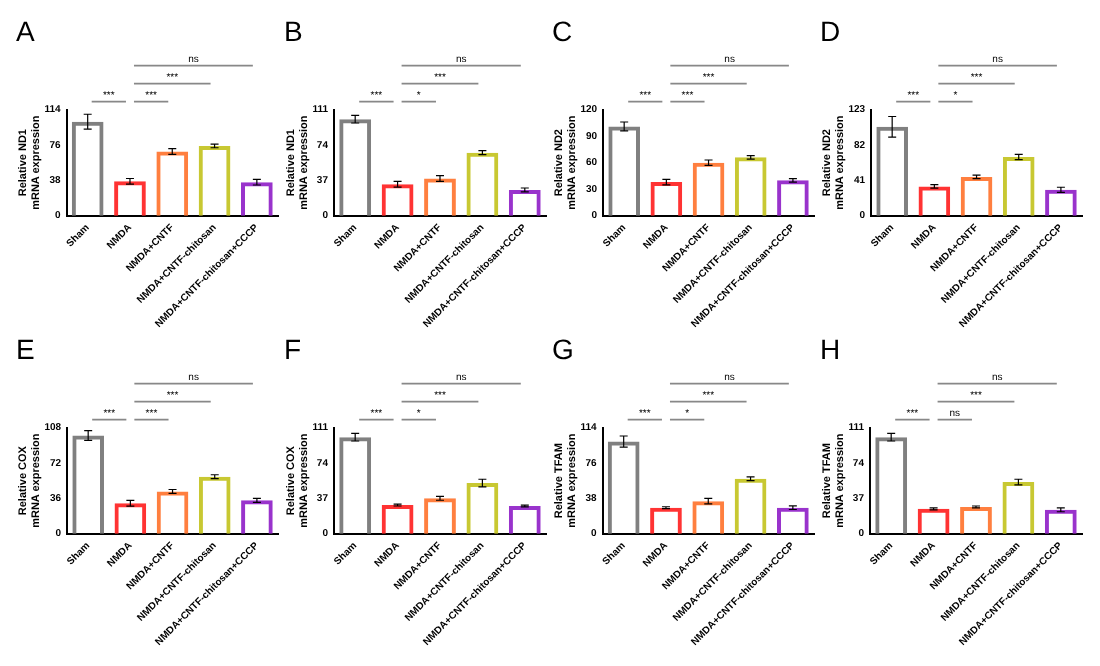 The image size is (1100, 666). What do you see at coordinates (293, 30) in the screenshot?
I see `chart-title: B` at bounding box center [293, 30].